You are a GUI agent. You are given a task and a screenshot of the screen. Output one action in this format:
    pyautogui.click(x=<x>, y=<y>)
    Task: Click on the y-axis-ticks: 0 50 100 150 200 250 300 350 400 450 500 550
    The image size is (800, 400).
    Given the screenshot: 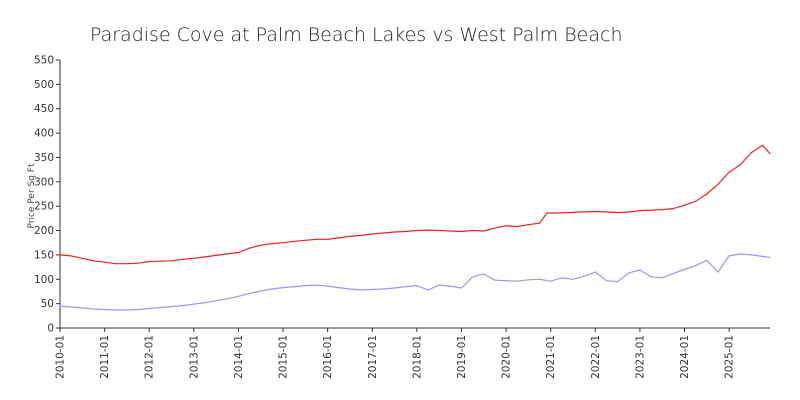 What is the action you would take?
    pyautogui.click(x=47, y=195)
    